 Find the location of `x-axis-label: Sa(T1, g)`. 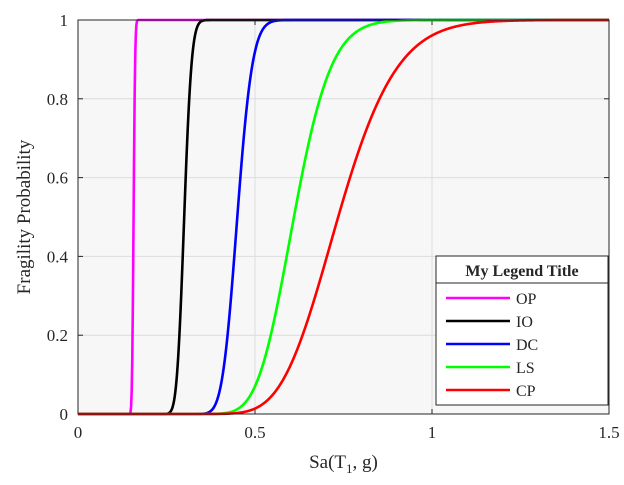

x-axis-label: Sa(T1, g) is located at coordinates (343, 464).